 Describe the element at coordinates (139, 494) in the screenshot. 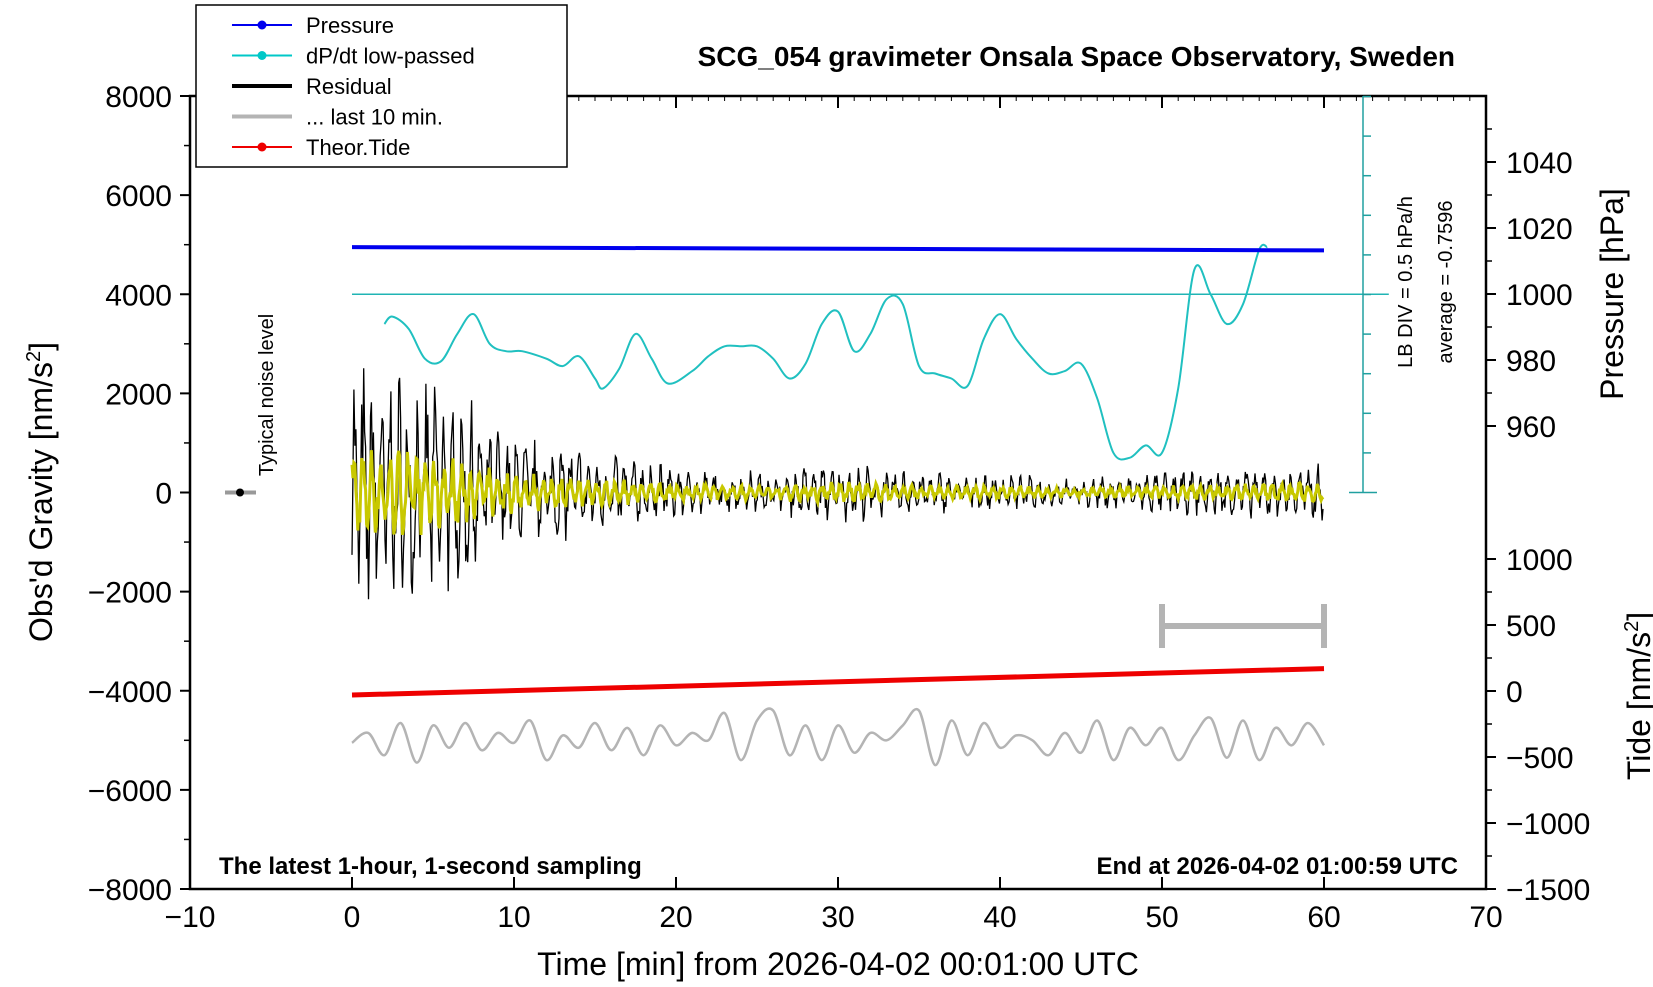

I see `y-axis-ticks: 8000 6000 4000 2000 0 −2000 −4000 −6000 −8000` at that location.